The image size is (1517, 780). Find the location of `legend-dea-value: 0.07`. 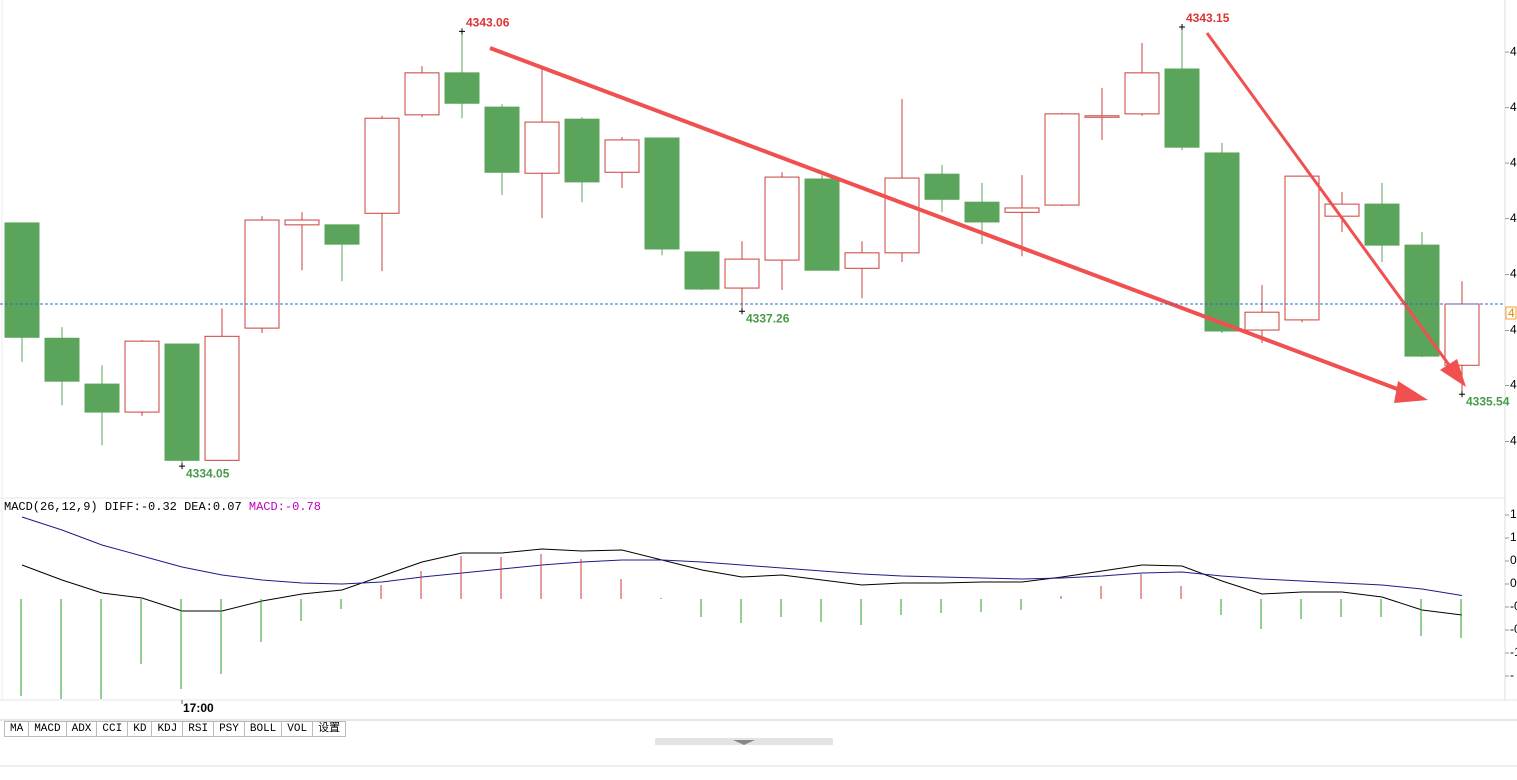

legend-dea-value: 0.07 is located at coordinates (227, 507).